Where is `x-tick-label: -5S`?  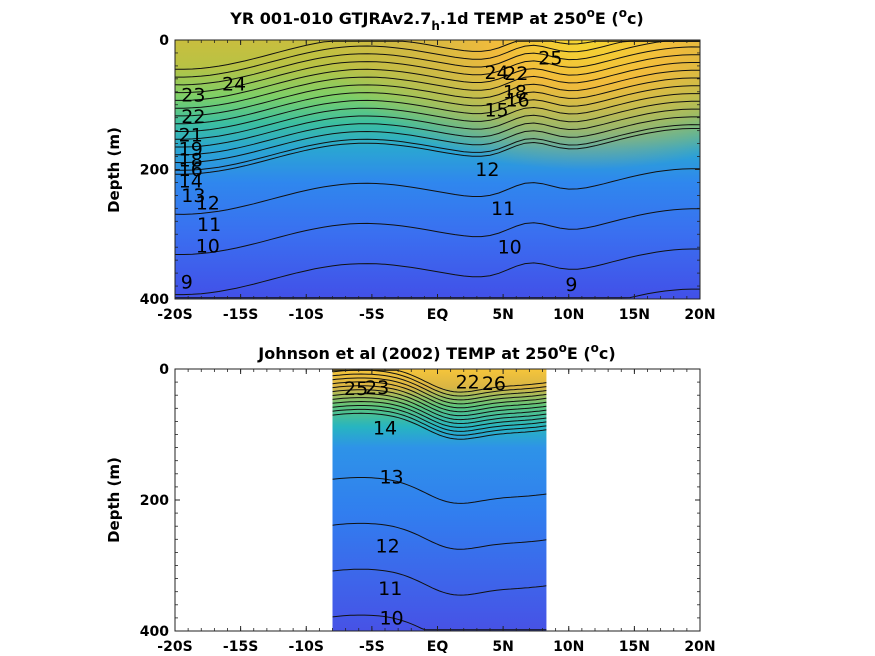 x-tick-label: -5S is located at coordinates (372, 315).